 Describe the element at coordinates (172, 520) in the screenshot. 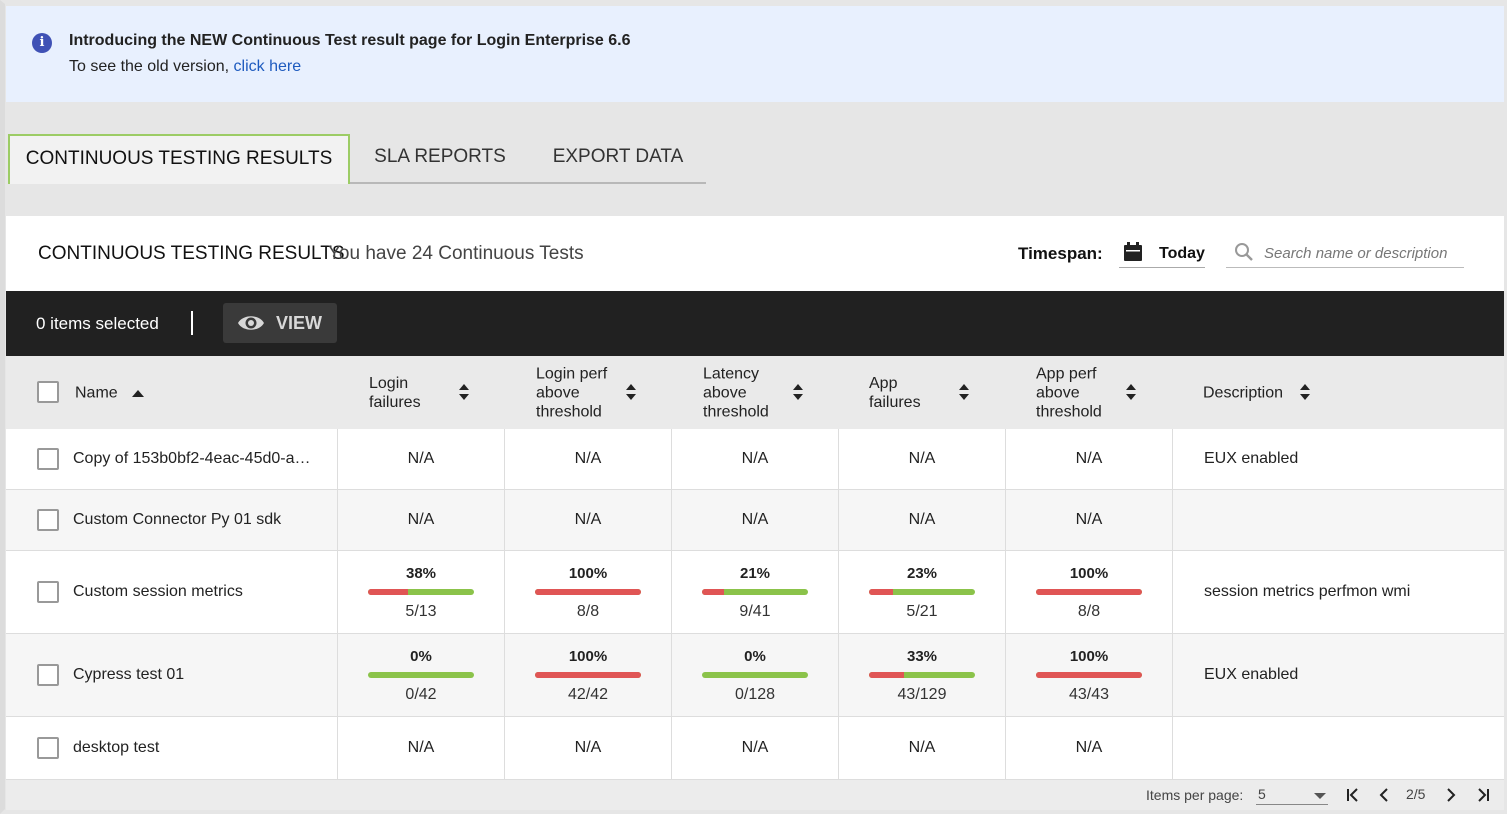

I see `cell-name: Custom Connector Py 01 sdk` at that location.